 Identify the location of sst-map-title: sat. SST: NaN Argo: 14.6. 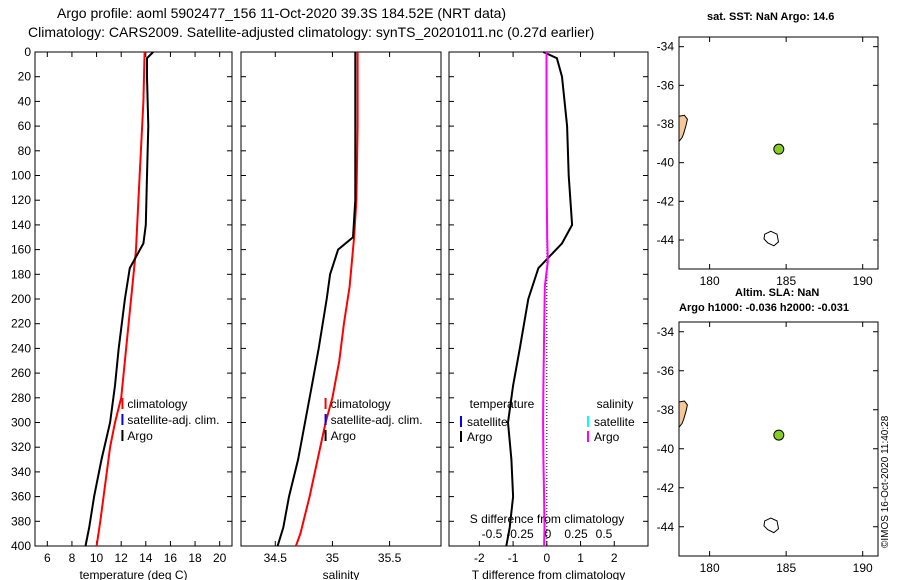
(771, 17).